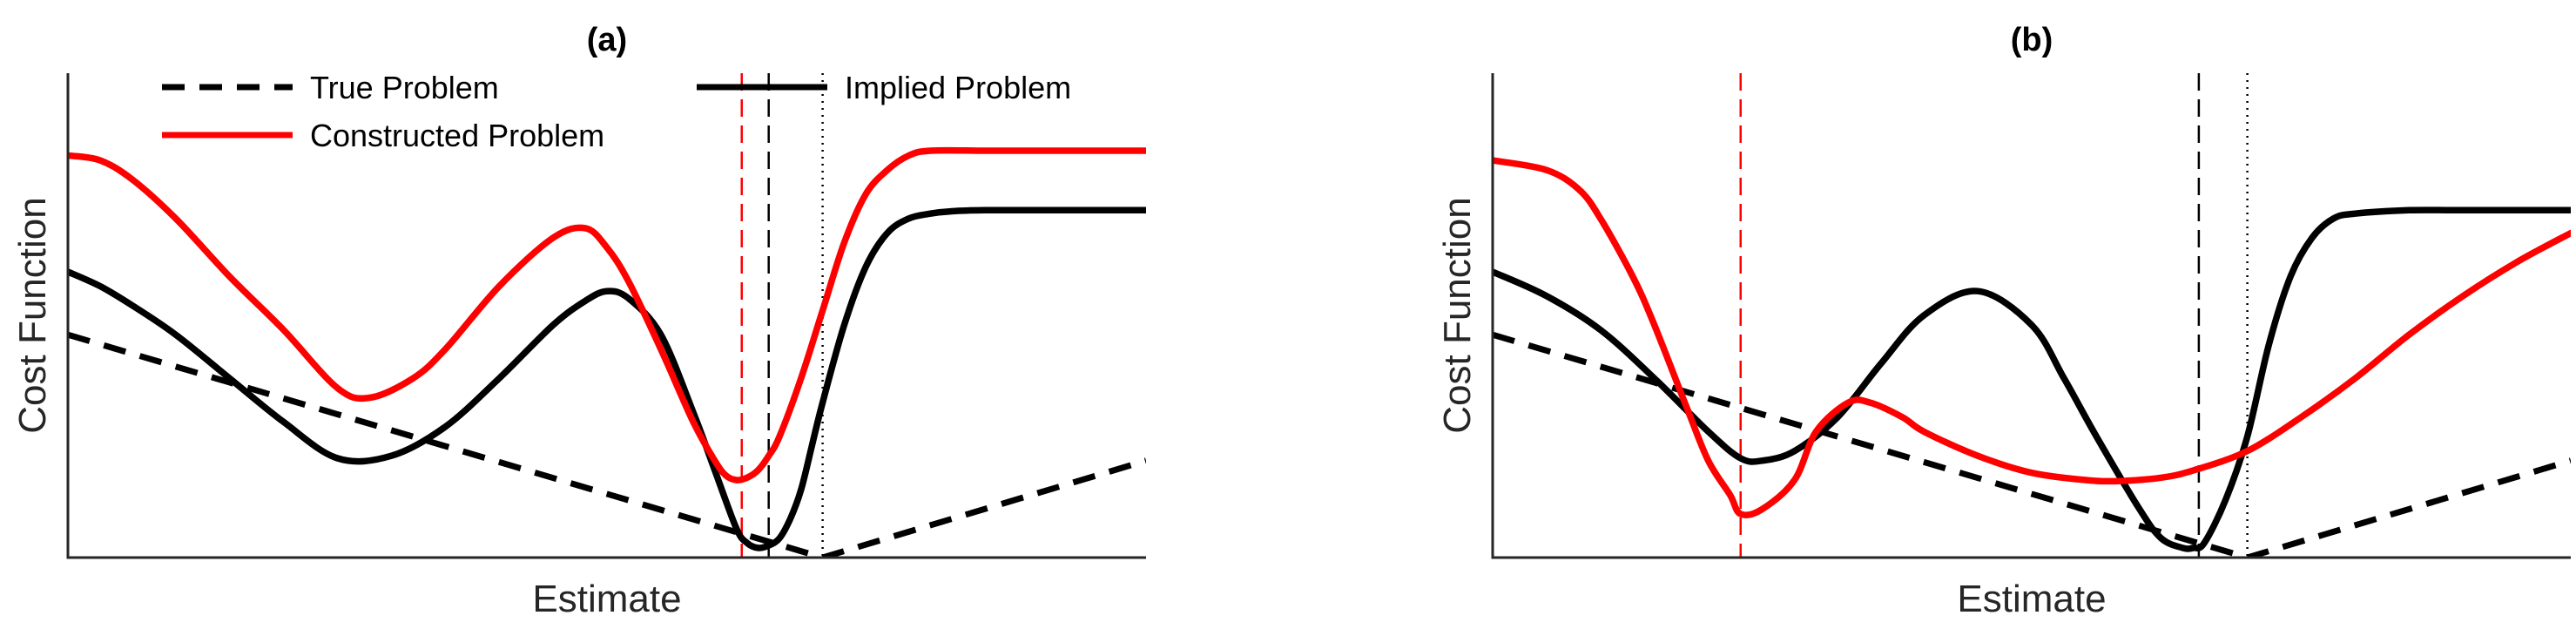 The height and width of the screenshot is (629, 2576). Describe the element at coordinates (2032, 40) in the screenshot. I see `chart-title: (b)` at that location.